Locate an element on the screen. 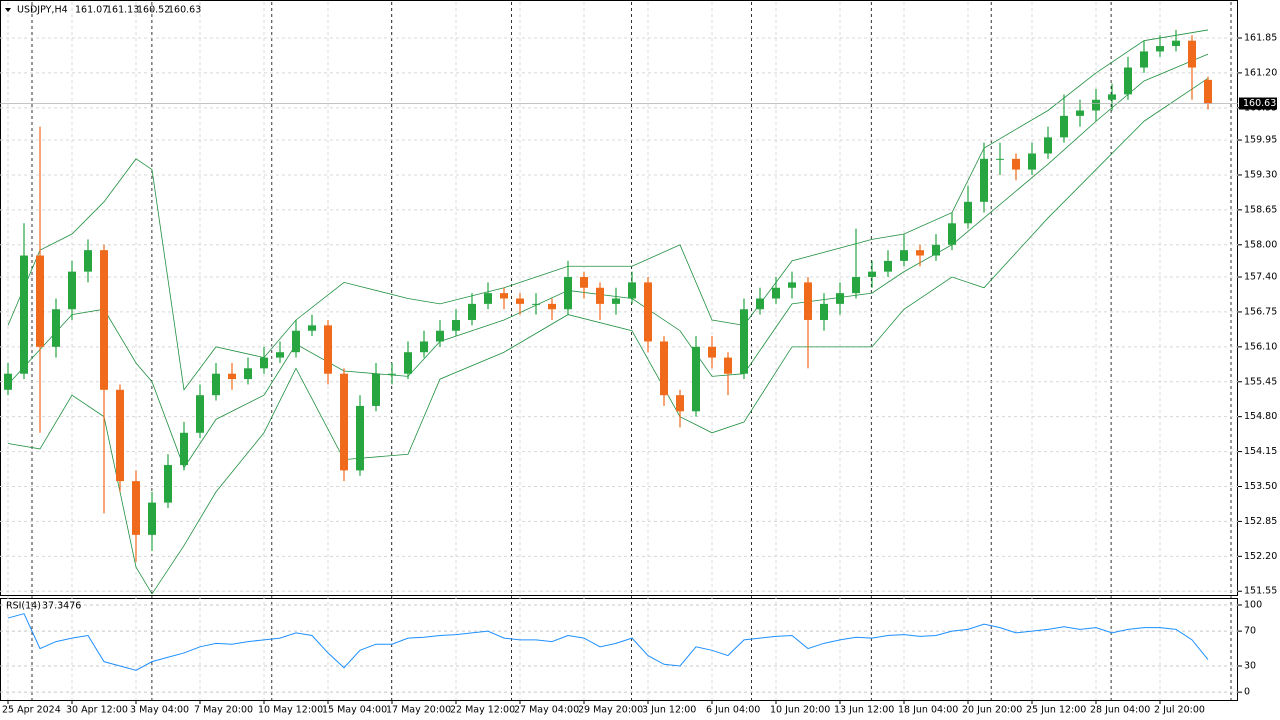 The width and height of the screenshot is (1280, 720). x-tick-label: 10 May 12:00 is located at coordinates (290, 710).